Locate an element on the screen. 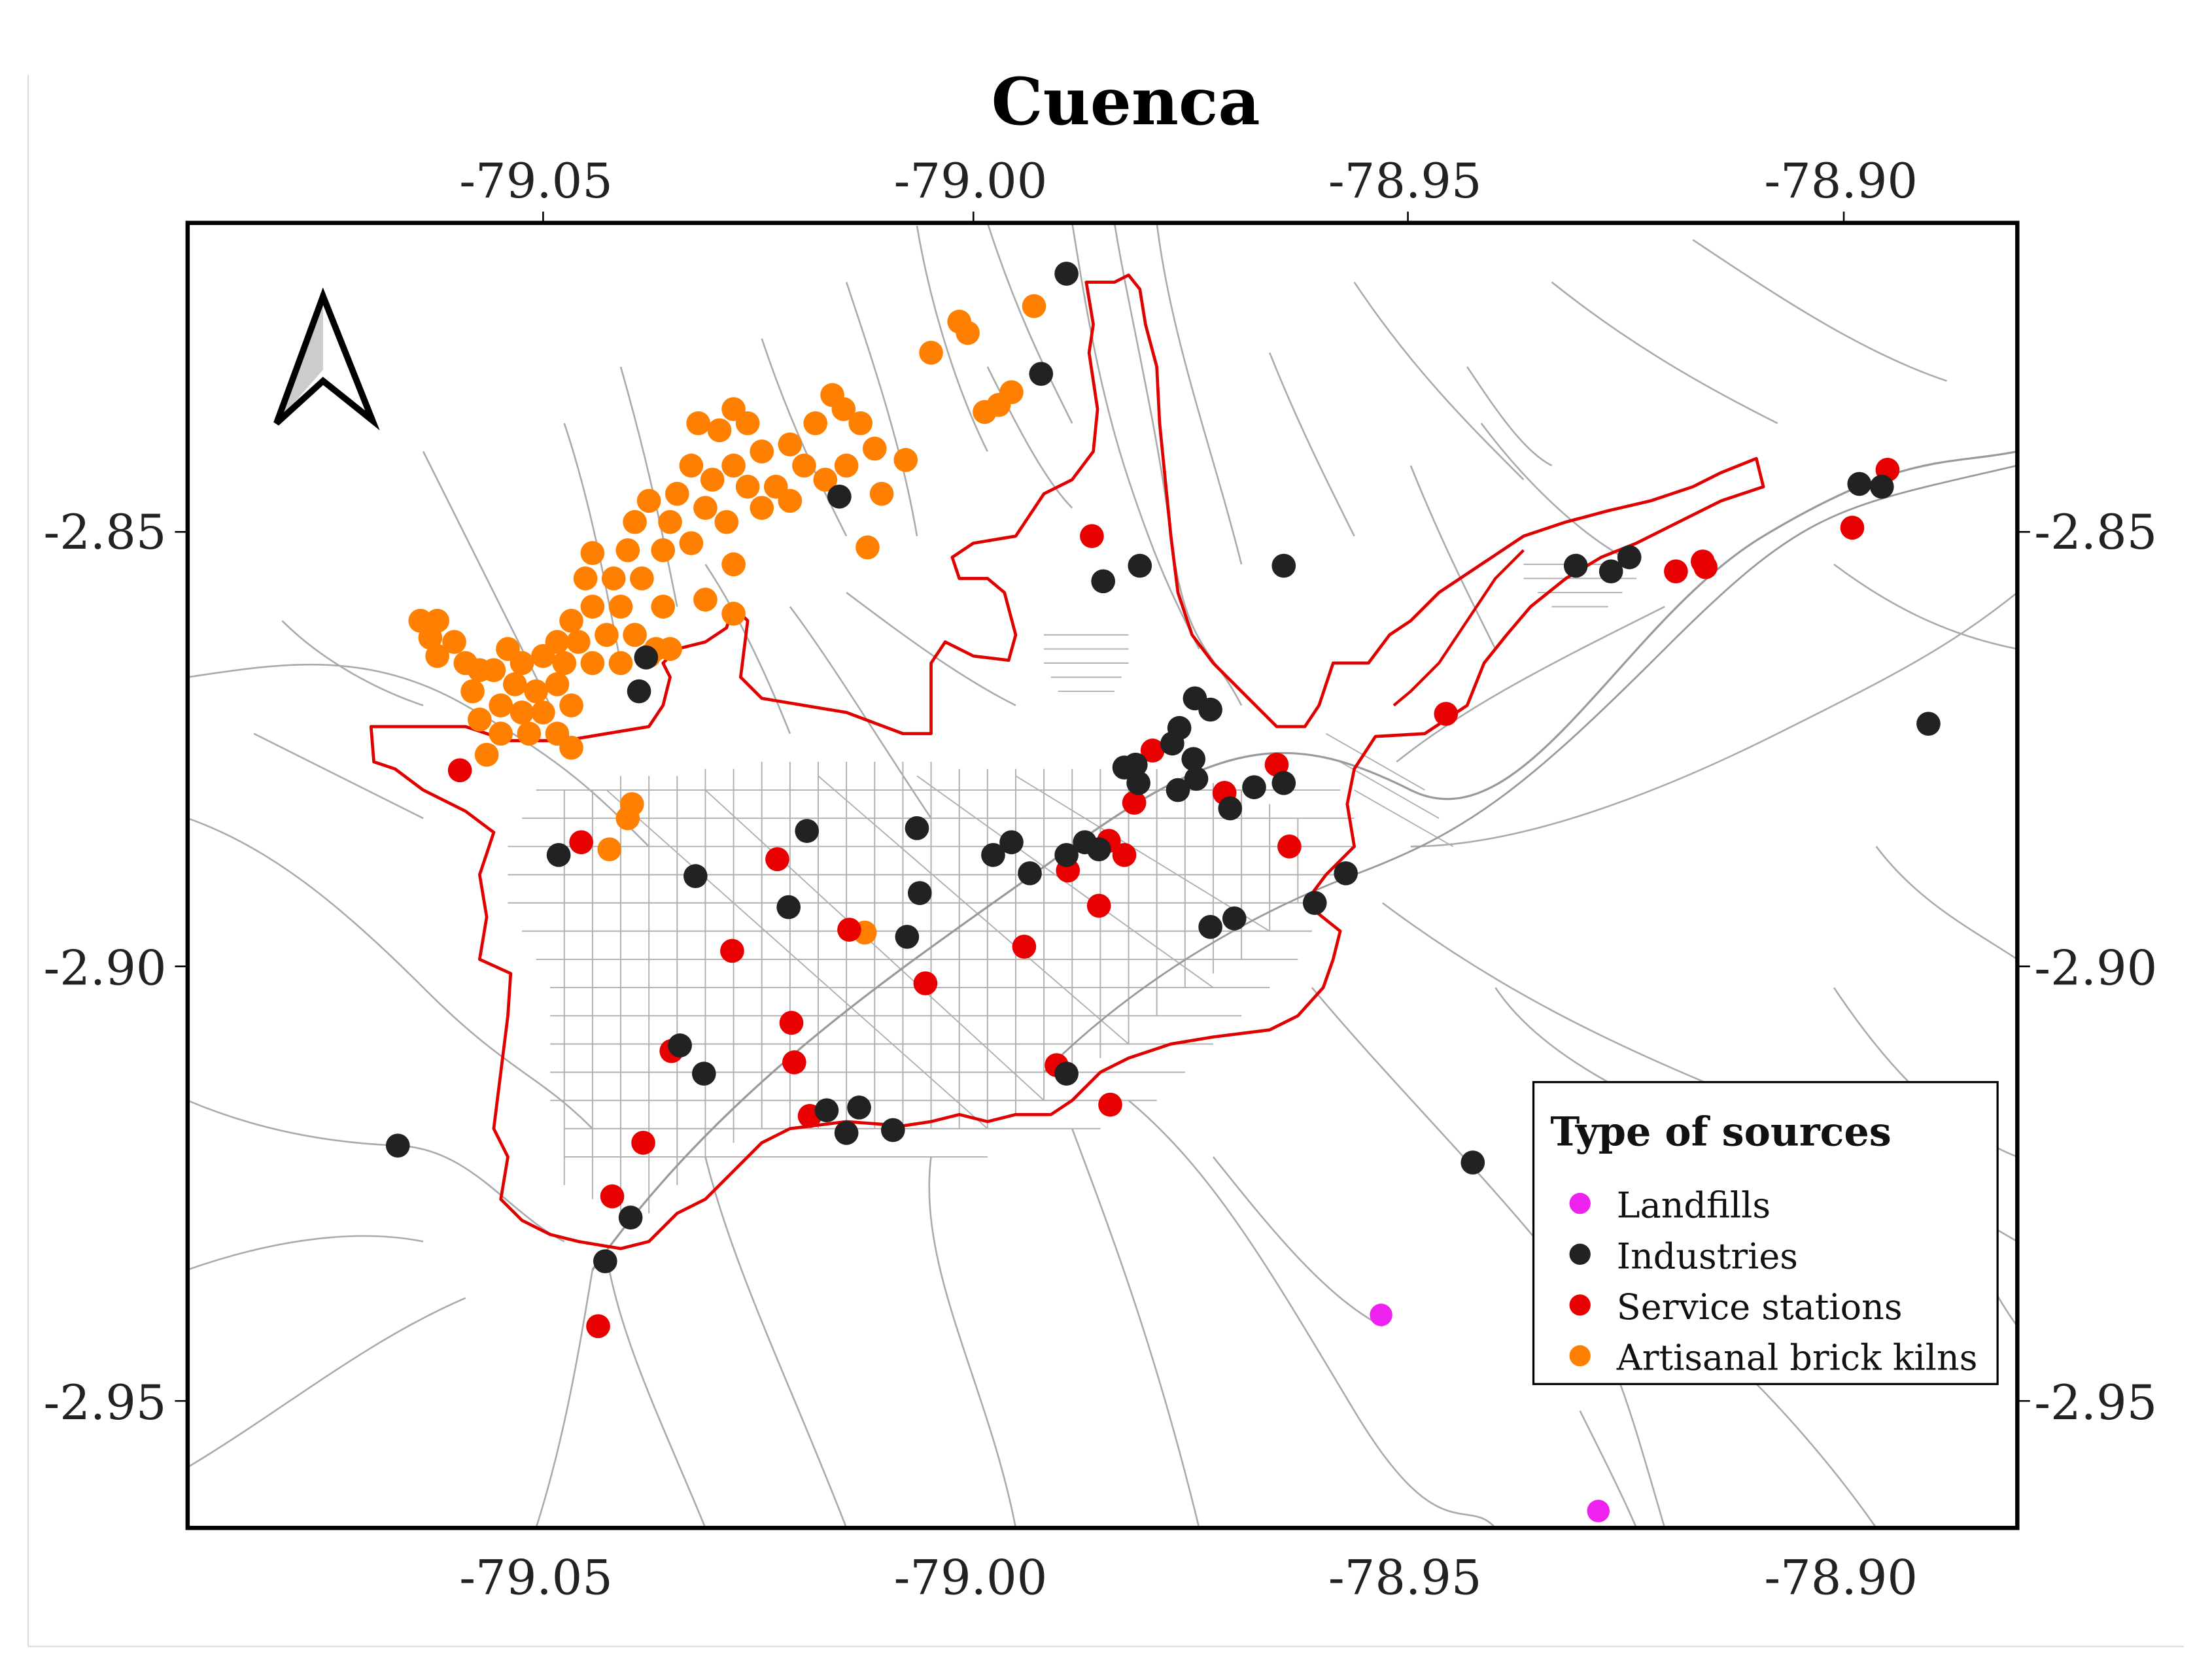  north-arrow-icon is located at coordinates (326, 359).